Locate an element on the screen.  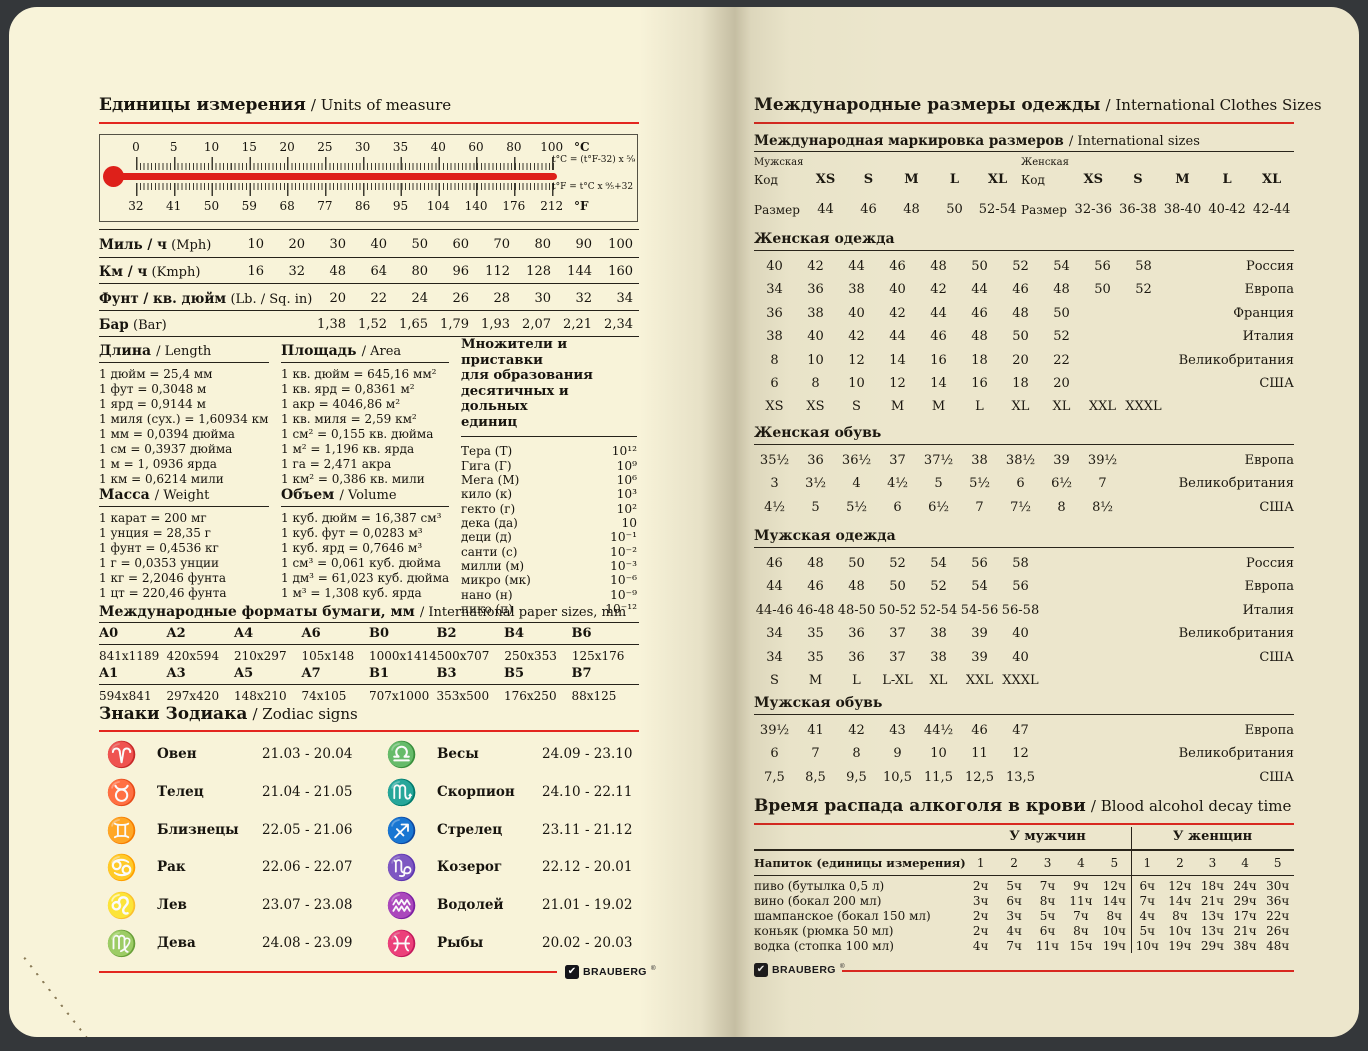
zodiac-row: ♒ Водолей 21.01 - 19.02 is located at coordinates (515, 906).